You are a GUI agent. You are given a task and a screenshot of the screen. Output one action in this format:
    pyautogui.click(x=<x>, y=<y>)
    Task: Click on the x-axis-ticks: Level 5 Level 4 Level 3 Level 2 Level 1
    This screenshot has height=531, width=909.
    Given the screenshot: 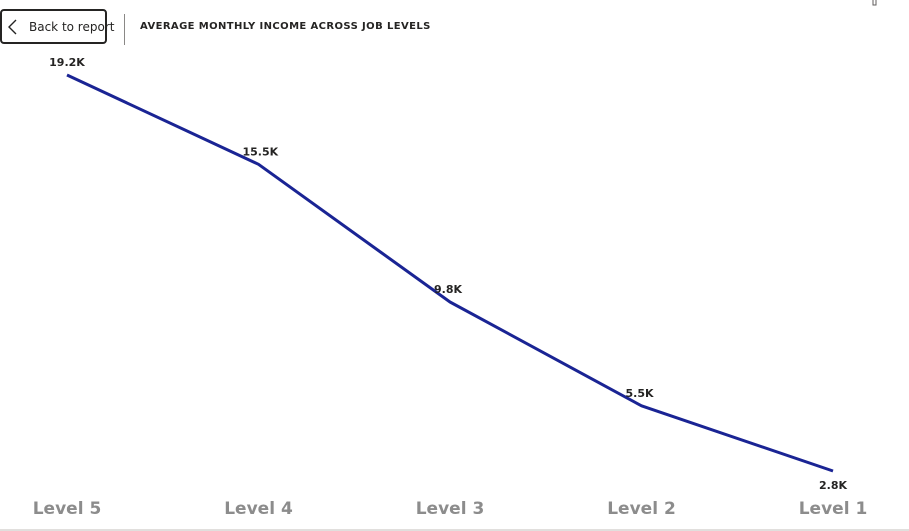 What is the action you would take?
    pyautogui.click(x=450, y=509)
    